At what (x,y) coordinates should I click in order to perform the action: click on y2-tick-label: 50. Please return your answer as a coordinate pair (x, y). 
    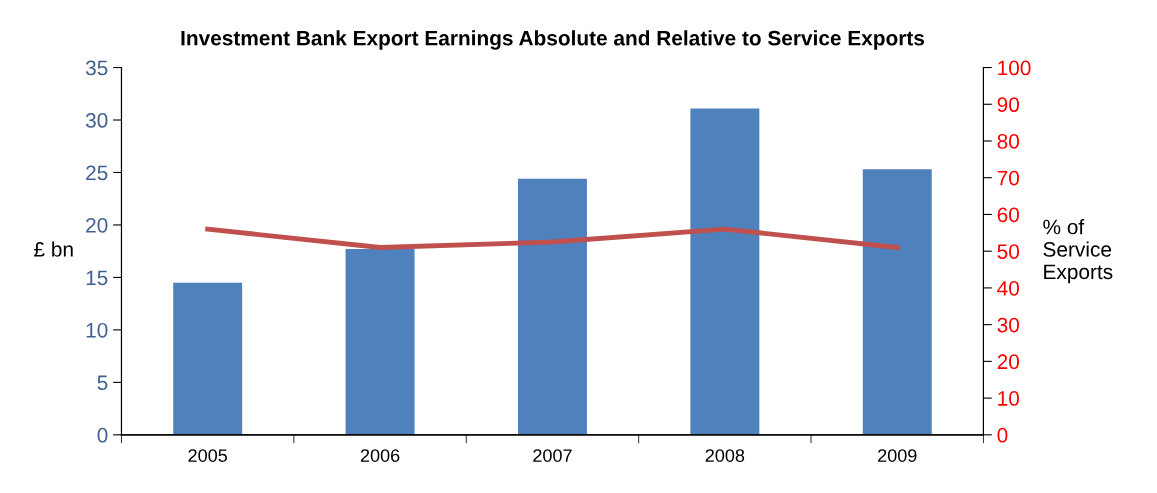
    Looking at the image, I should click on (1008, 251).